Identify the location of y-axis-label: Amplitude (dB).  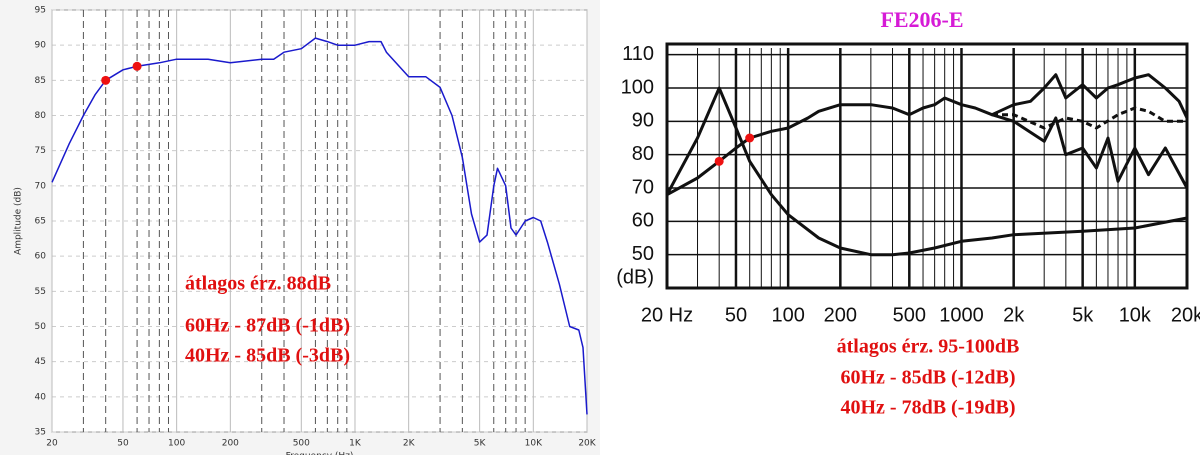
(19, 221).